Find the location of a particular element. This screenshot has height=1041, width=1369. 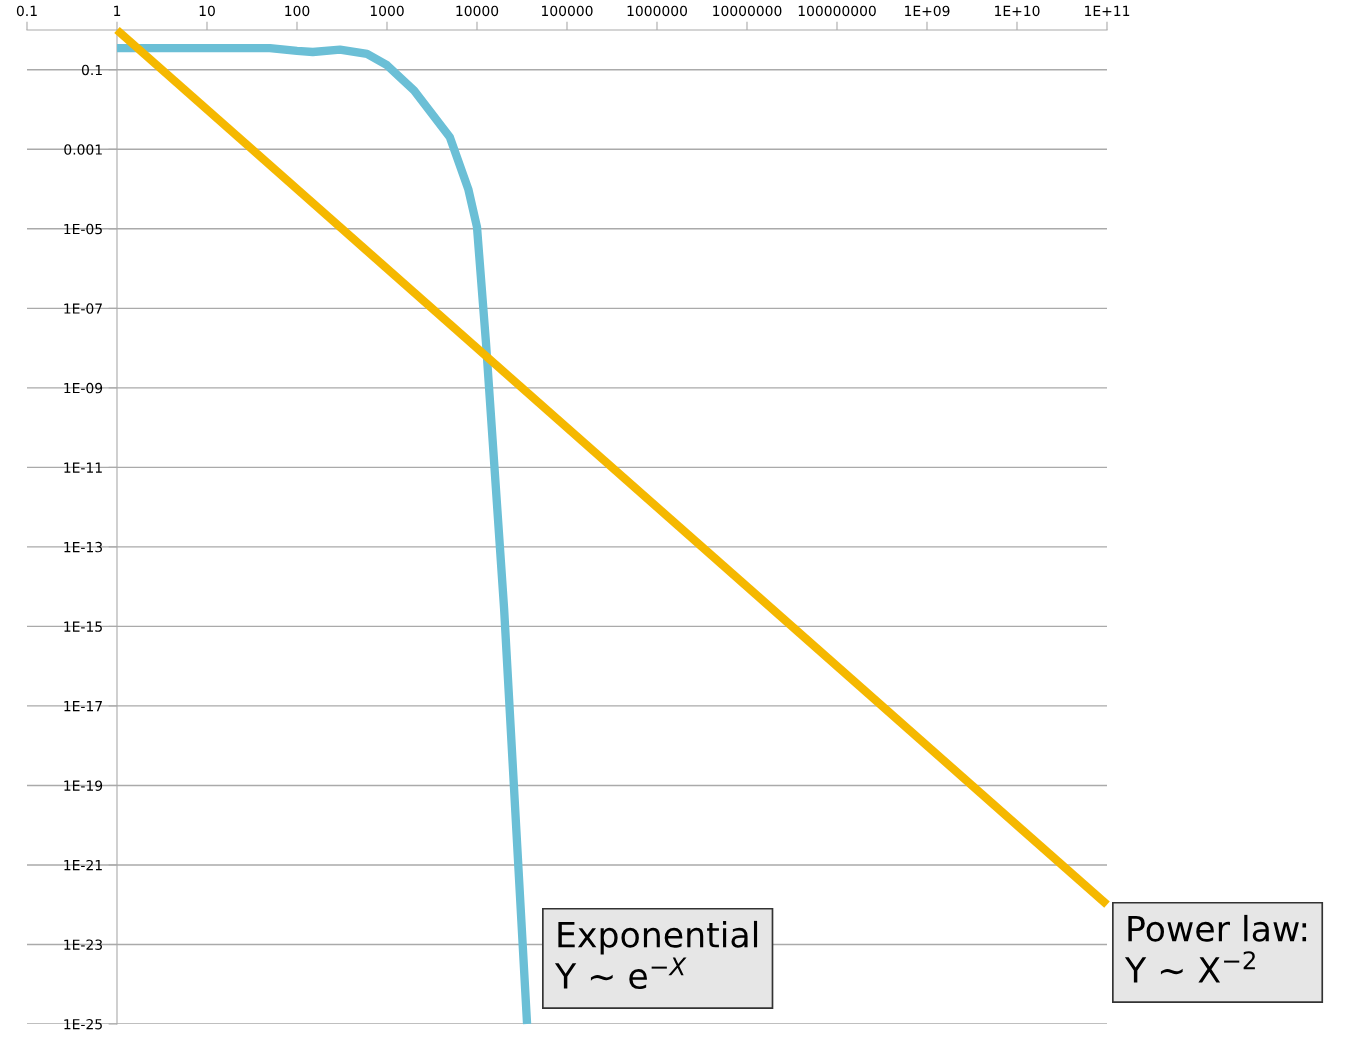

x-tick-label: 100000 is located at coordinates (567, 11).